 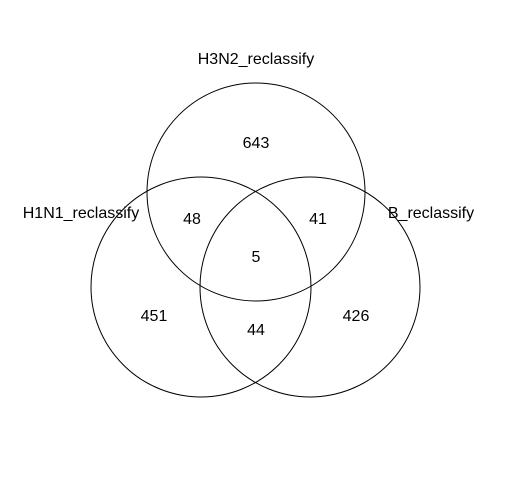 What do you see at coordinates (318, 219) in the screenshot?
I see `count-h3n2-b: 41` at bounding box center [318, 219].